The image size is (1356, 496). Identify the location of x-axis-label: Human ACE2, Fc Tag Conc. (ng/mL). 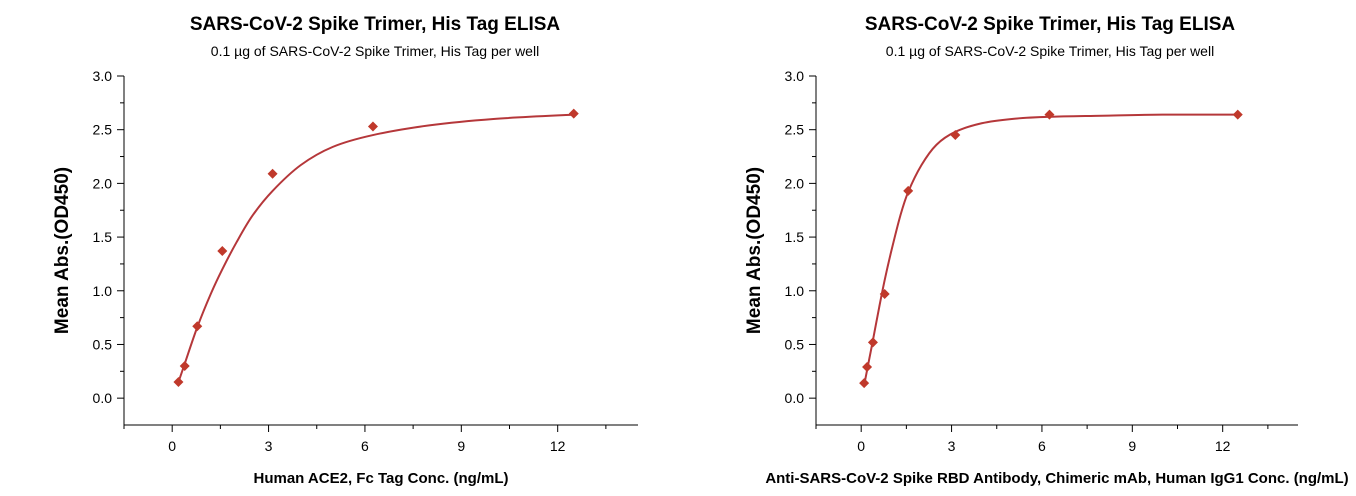
(380, 478).